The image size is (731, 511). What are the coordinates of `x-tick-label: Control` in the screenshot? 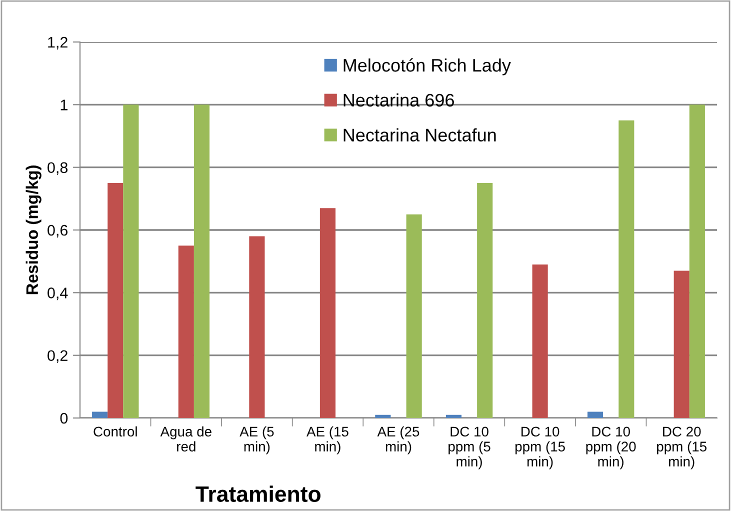 It's located at (115, 431).